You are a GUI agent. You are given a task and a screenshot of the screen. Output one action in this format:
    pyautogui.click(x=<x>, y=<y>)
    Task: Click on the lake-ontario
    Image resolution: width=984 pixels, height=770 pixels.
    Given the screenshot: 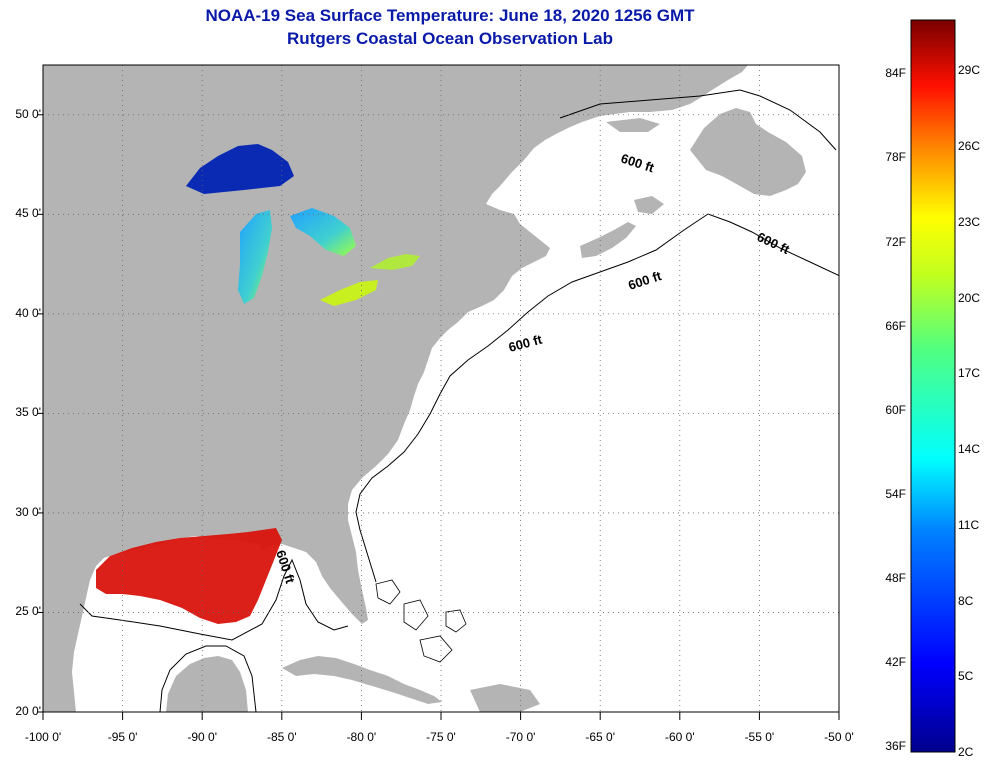 What is the action you would take?
    pyautogui.click(x=395, y=262)
    